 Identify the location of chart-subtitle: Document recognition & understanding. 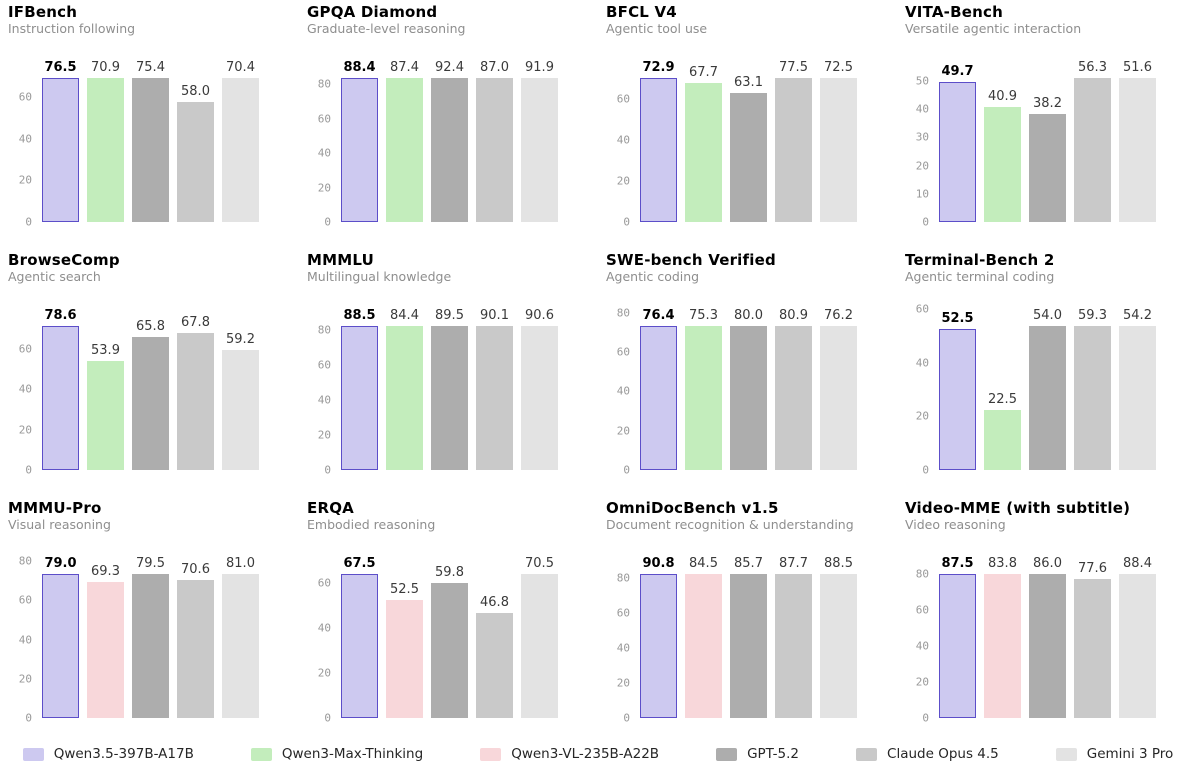
(730, 524).